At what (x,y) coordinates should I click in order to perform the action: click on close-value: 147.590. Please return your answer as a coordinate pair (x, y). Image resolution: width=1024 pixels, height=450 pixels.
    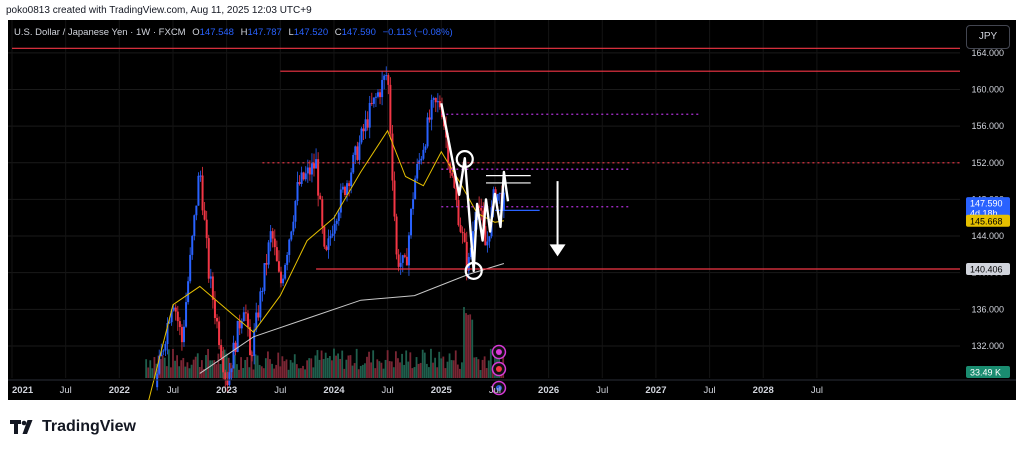
    Looking at the image, I should click on (358, 32).